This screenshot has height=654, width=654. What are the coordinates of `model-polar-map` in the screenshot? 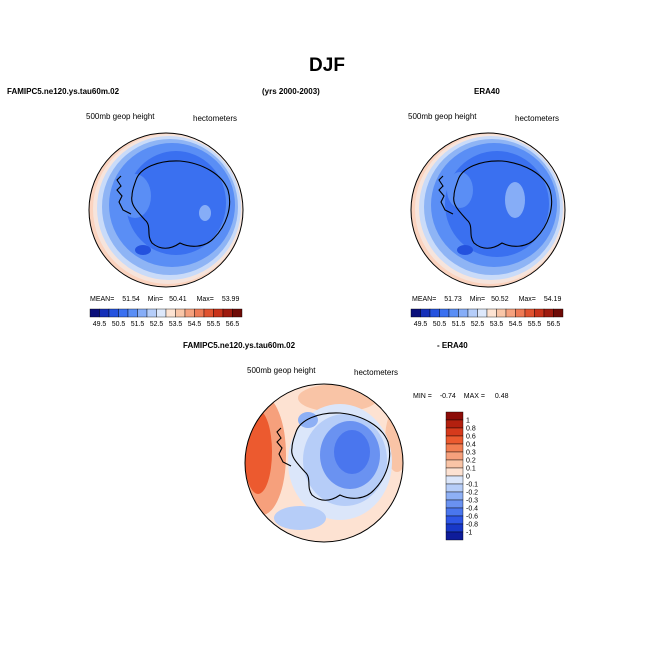 It's located at (166, 210).